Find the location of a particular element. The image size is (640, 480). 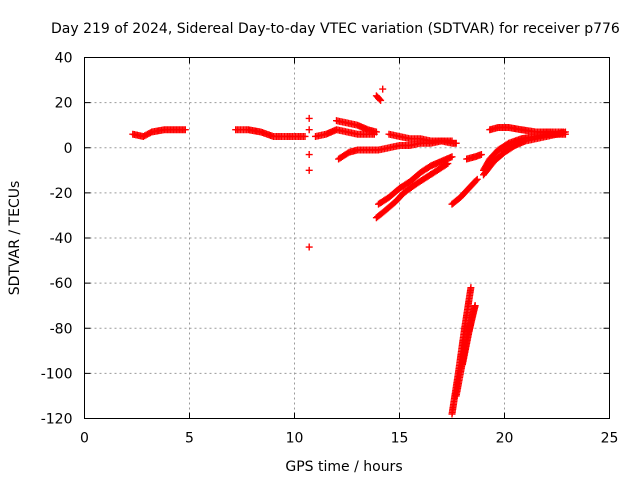

x-tick-label: 10 is located at coordinates (295, 439).